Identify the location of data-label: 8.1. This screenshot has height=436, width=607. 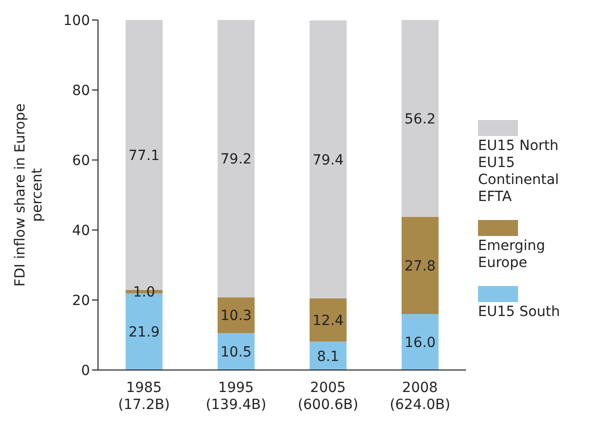
(328, 356).